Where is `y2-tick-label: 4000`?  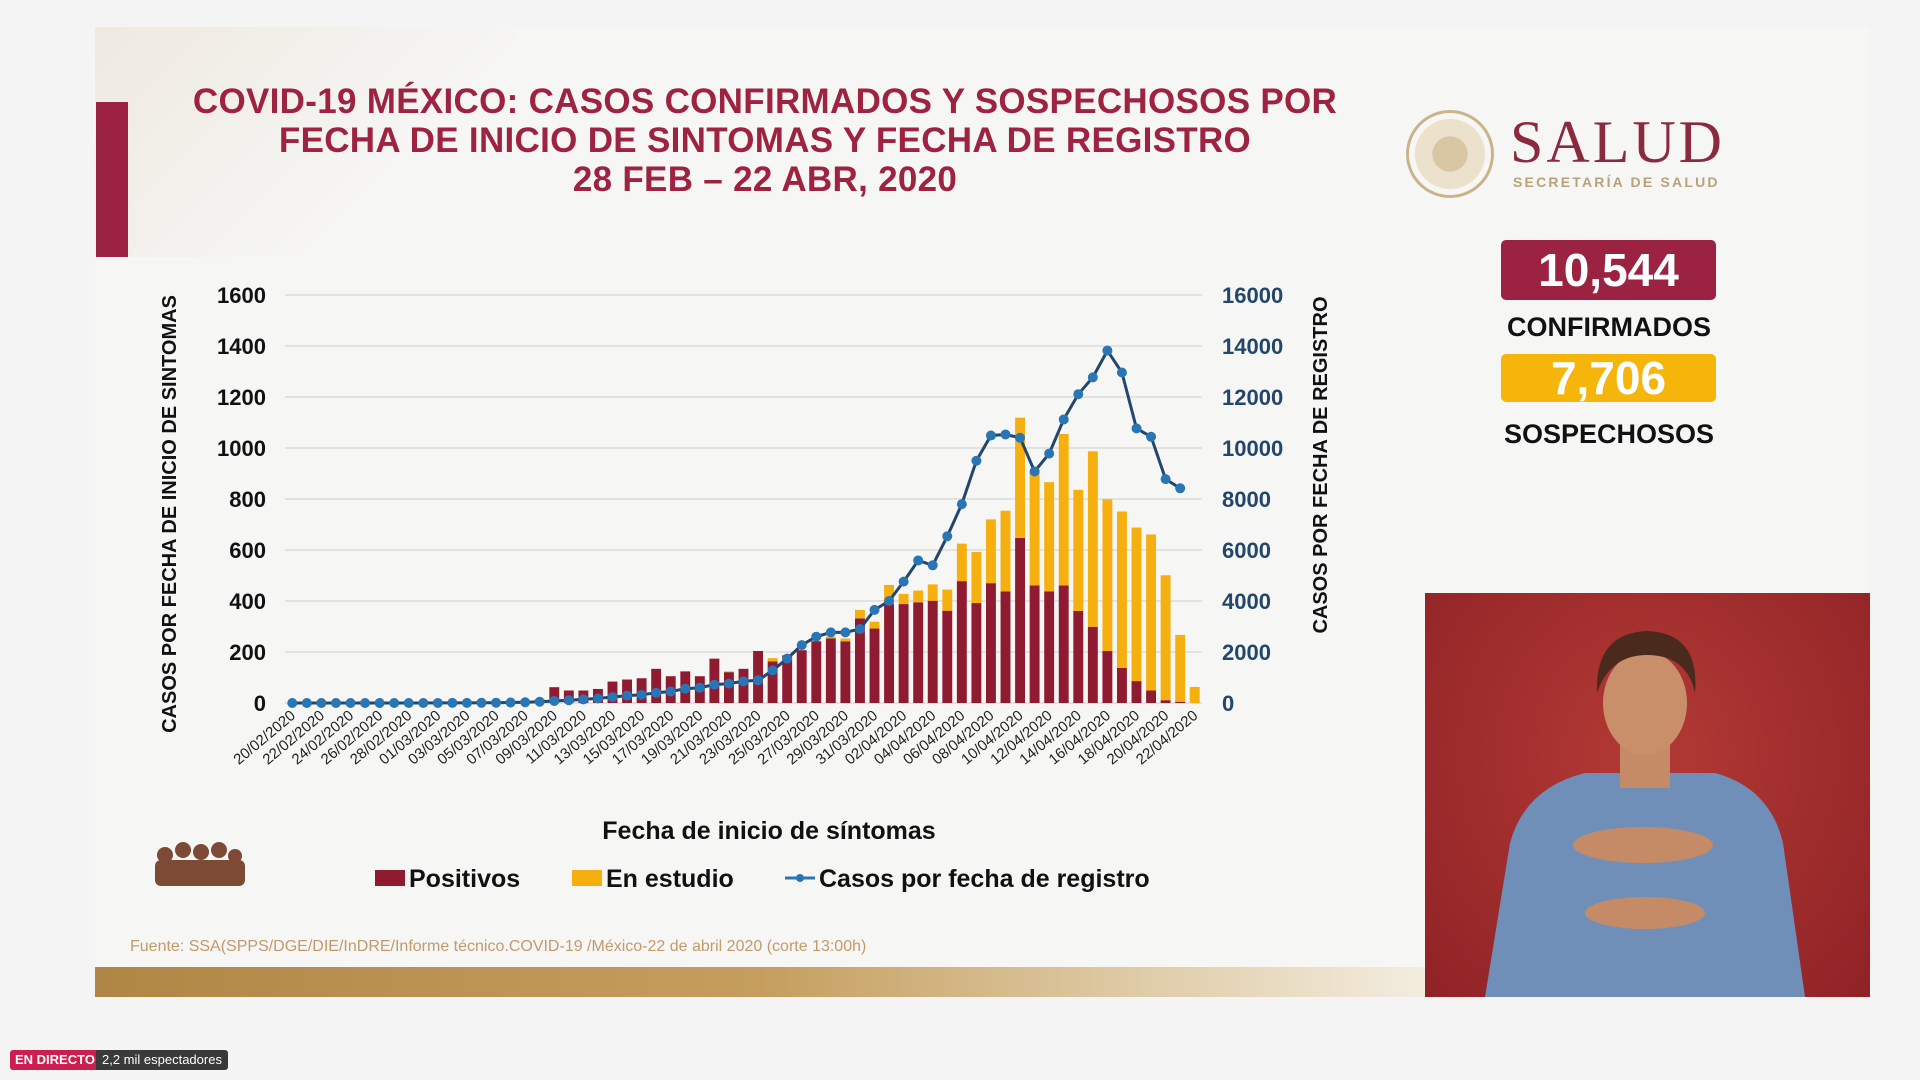
y2-tick-label: 4000 is located at coordinates (1246, 601).